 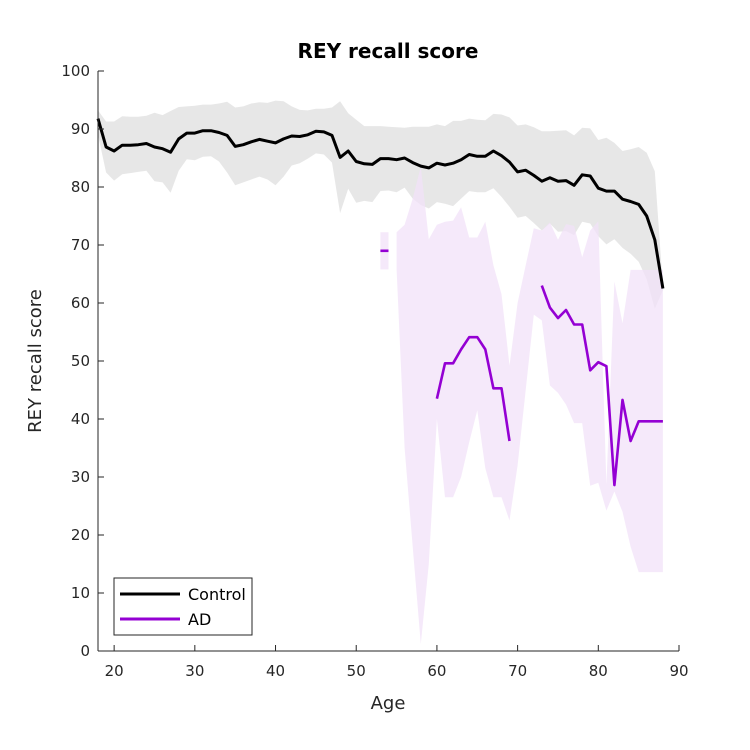 I want to click on x-tick-label-70: 70, so click(x=517, y=671).